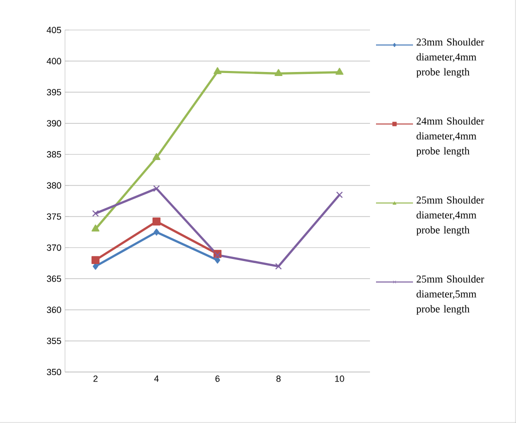 Image resolution: width=516 pixels, height=423 pixels. Describe the element at coordinates (54, 123) in the screenshot. I see `y-tick-label: 390` at that location.